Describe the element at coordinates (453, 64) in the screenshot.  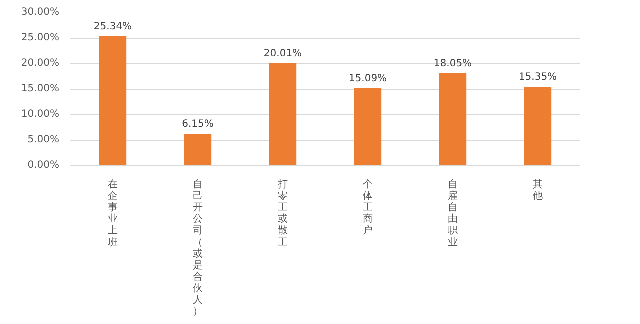
I see `data-label: 18.05%` at that location.